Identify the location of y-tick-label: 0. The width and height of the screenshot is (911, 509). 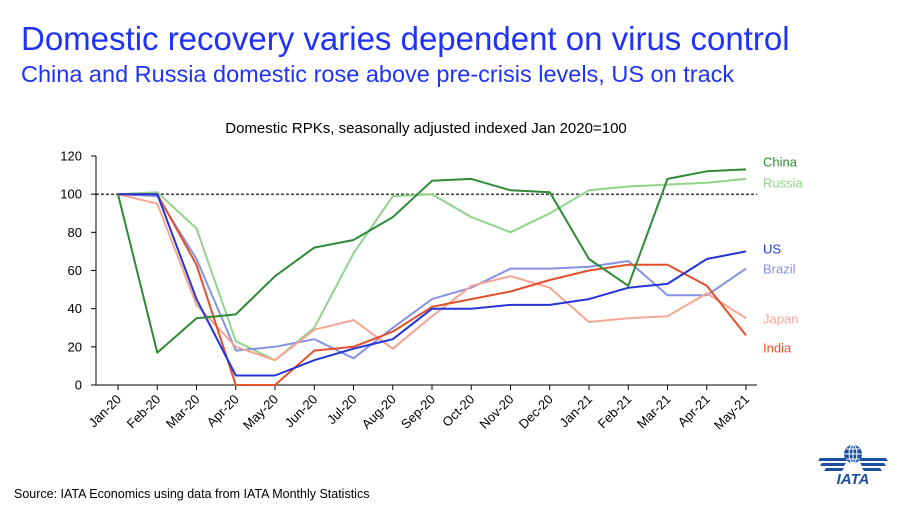
(78, 385).